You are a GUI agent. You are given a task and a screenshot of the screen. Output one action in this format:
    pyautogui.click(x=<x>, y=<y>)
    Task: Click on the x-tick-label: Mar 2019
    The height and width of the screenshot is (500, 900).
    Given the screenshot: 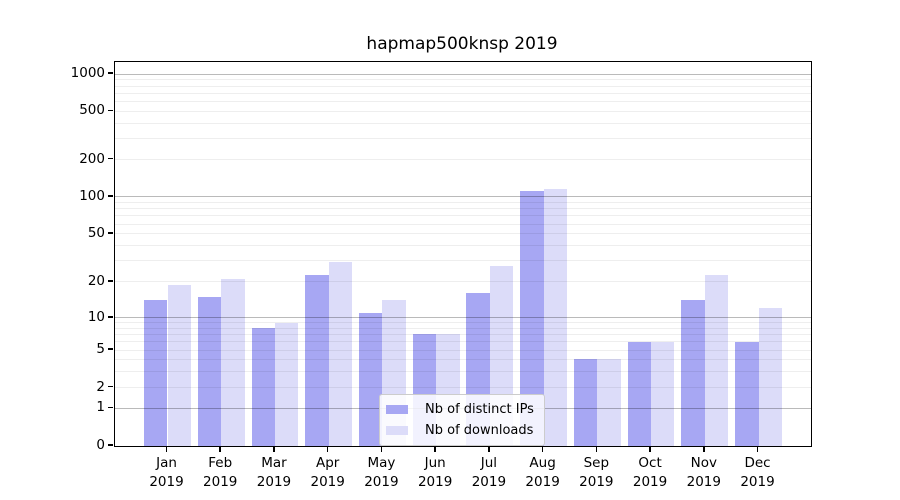 What is the action you would take?
    pyautogui.click(x=274, y=472)
    